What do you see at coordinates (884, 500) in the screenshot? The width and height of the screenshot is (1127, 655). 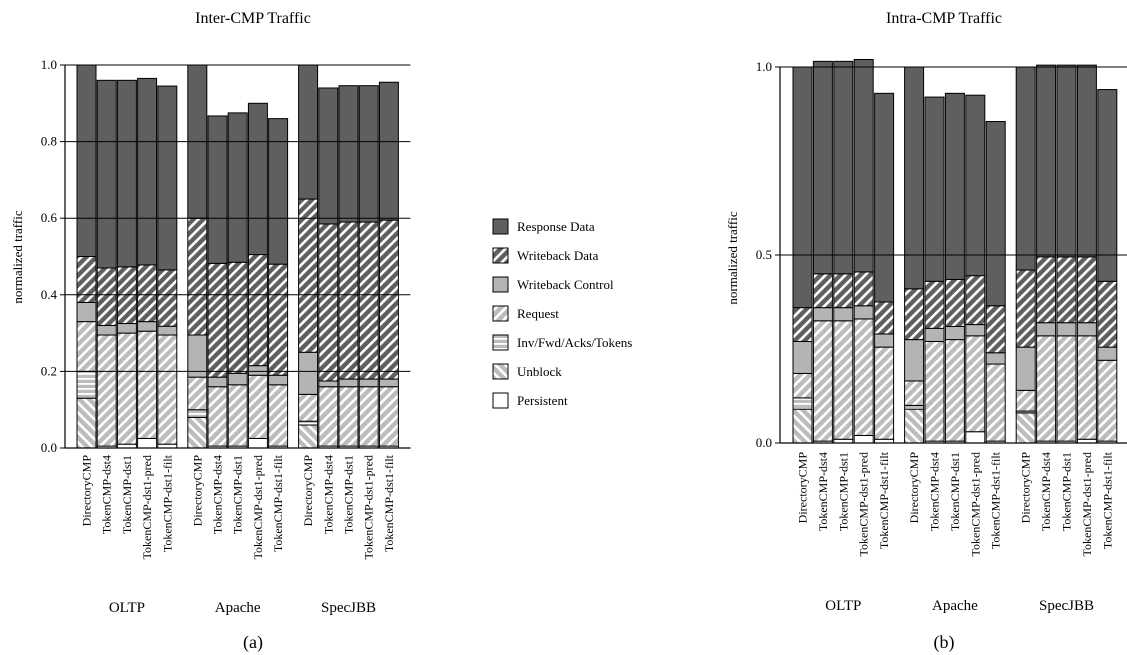 I see `bar-label: TokenCMP-dst1-filt` at bounding box center [884, 500].